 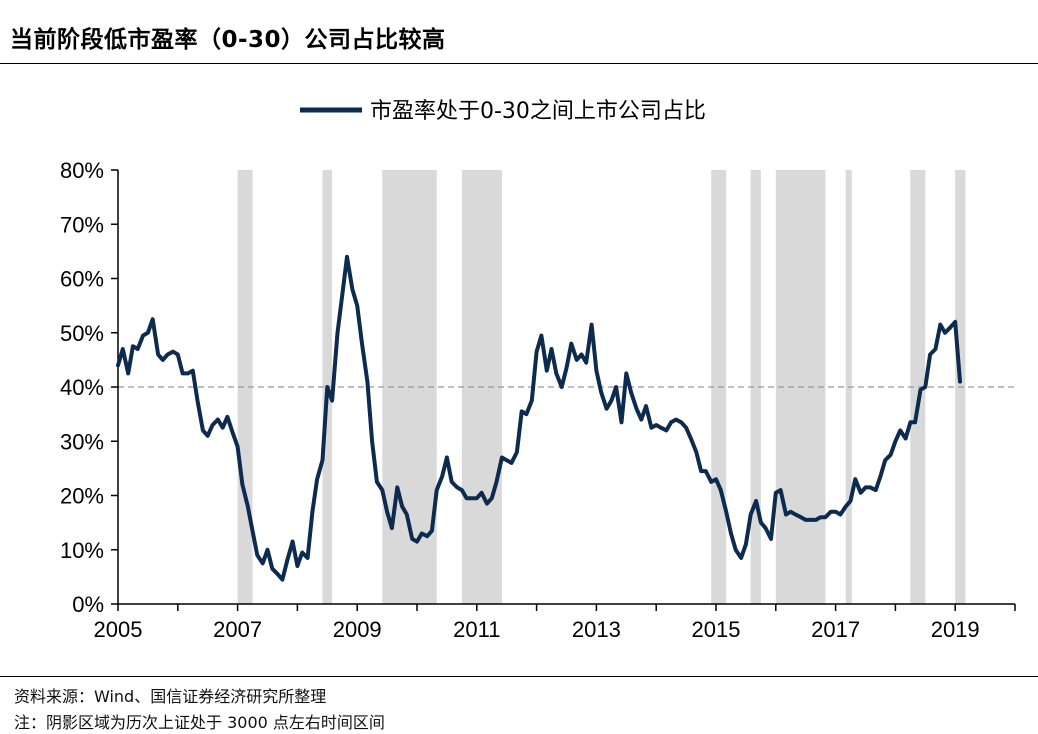 What do you see at coordinates (228, 40) in the screenshot?
I see `chart-title: 当前阶段低市盈率（0-30）公司占比较高` at bounding box center [228, 40].